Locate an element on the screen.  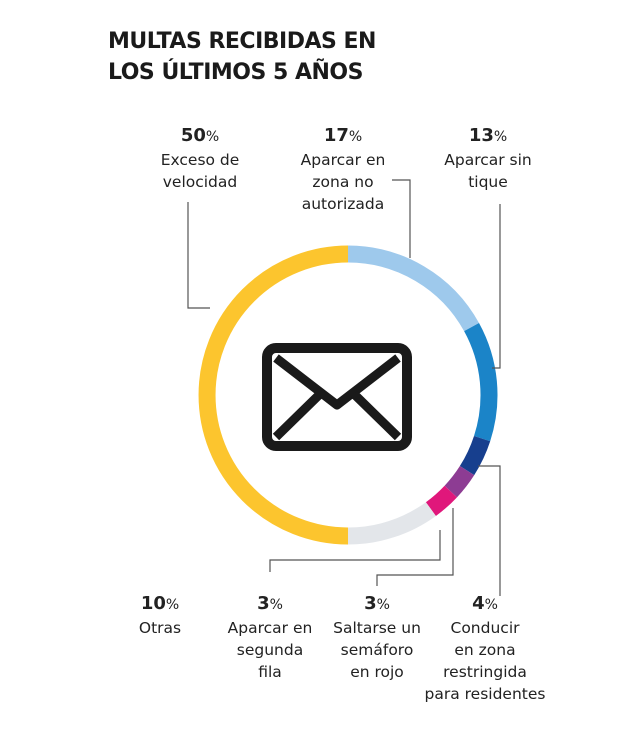
label-zona-no-autorizada: 17% Aparcar en zona no autorizada is located at coordinates (343, 169).